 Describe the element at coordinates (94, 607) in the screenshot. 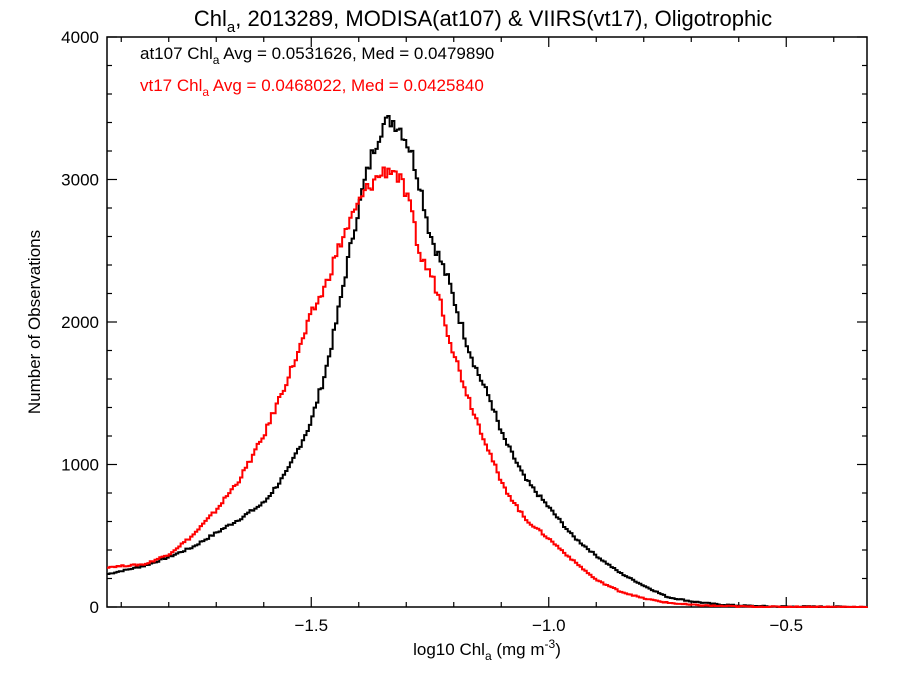

I see `y-tick-label: 0` at that location.